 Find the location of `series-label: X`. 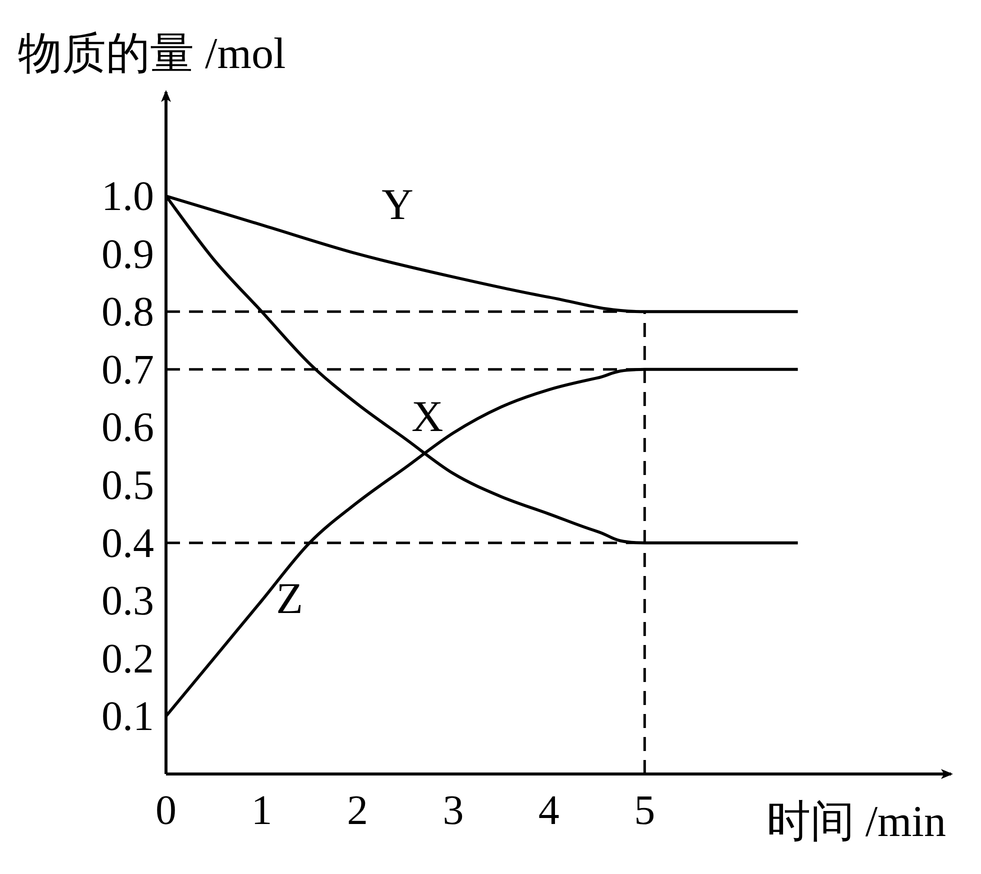

series-label: X is located at coordinates (427, 416).